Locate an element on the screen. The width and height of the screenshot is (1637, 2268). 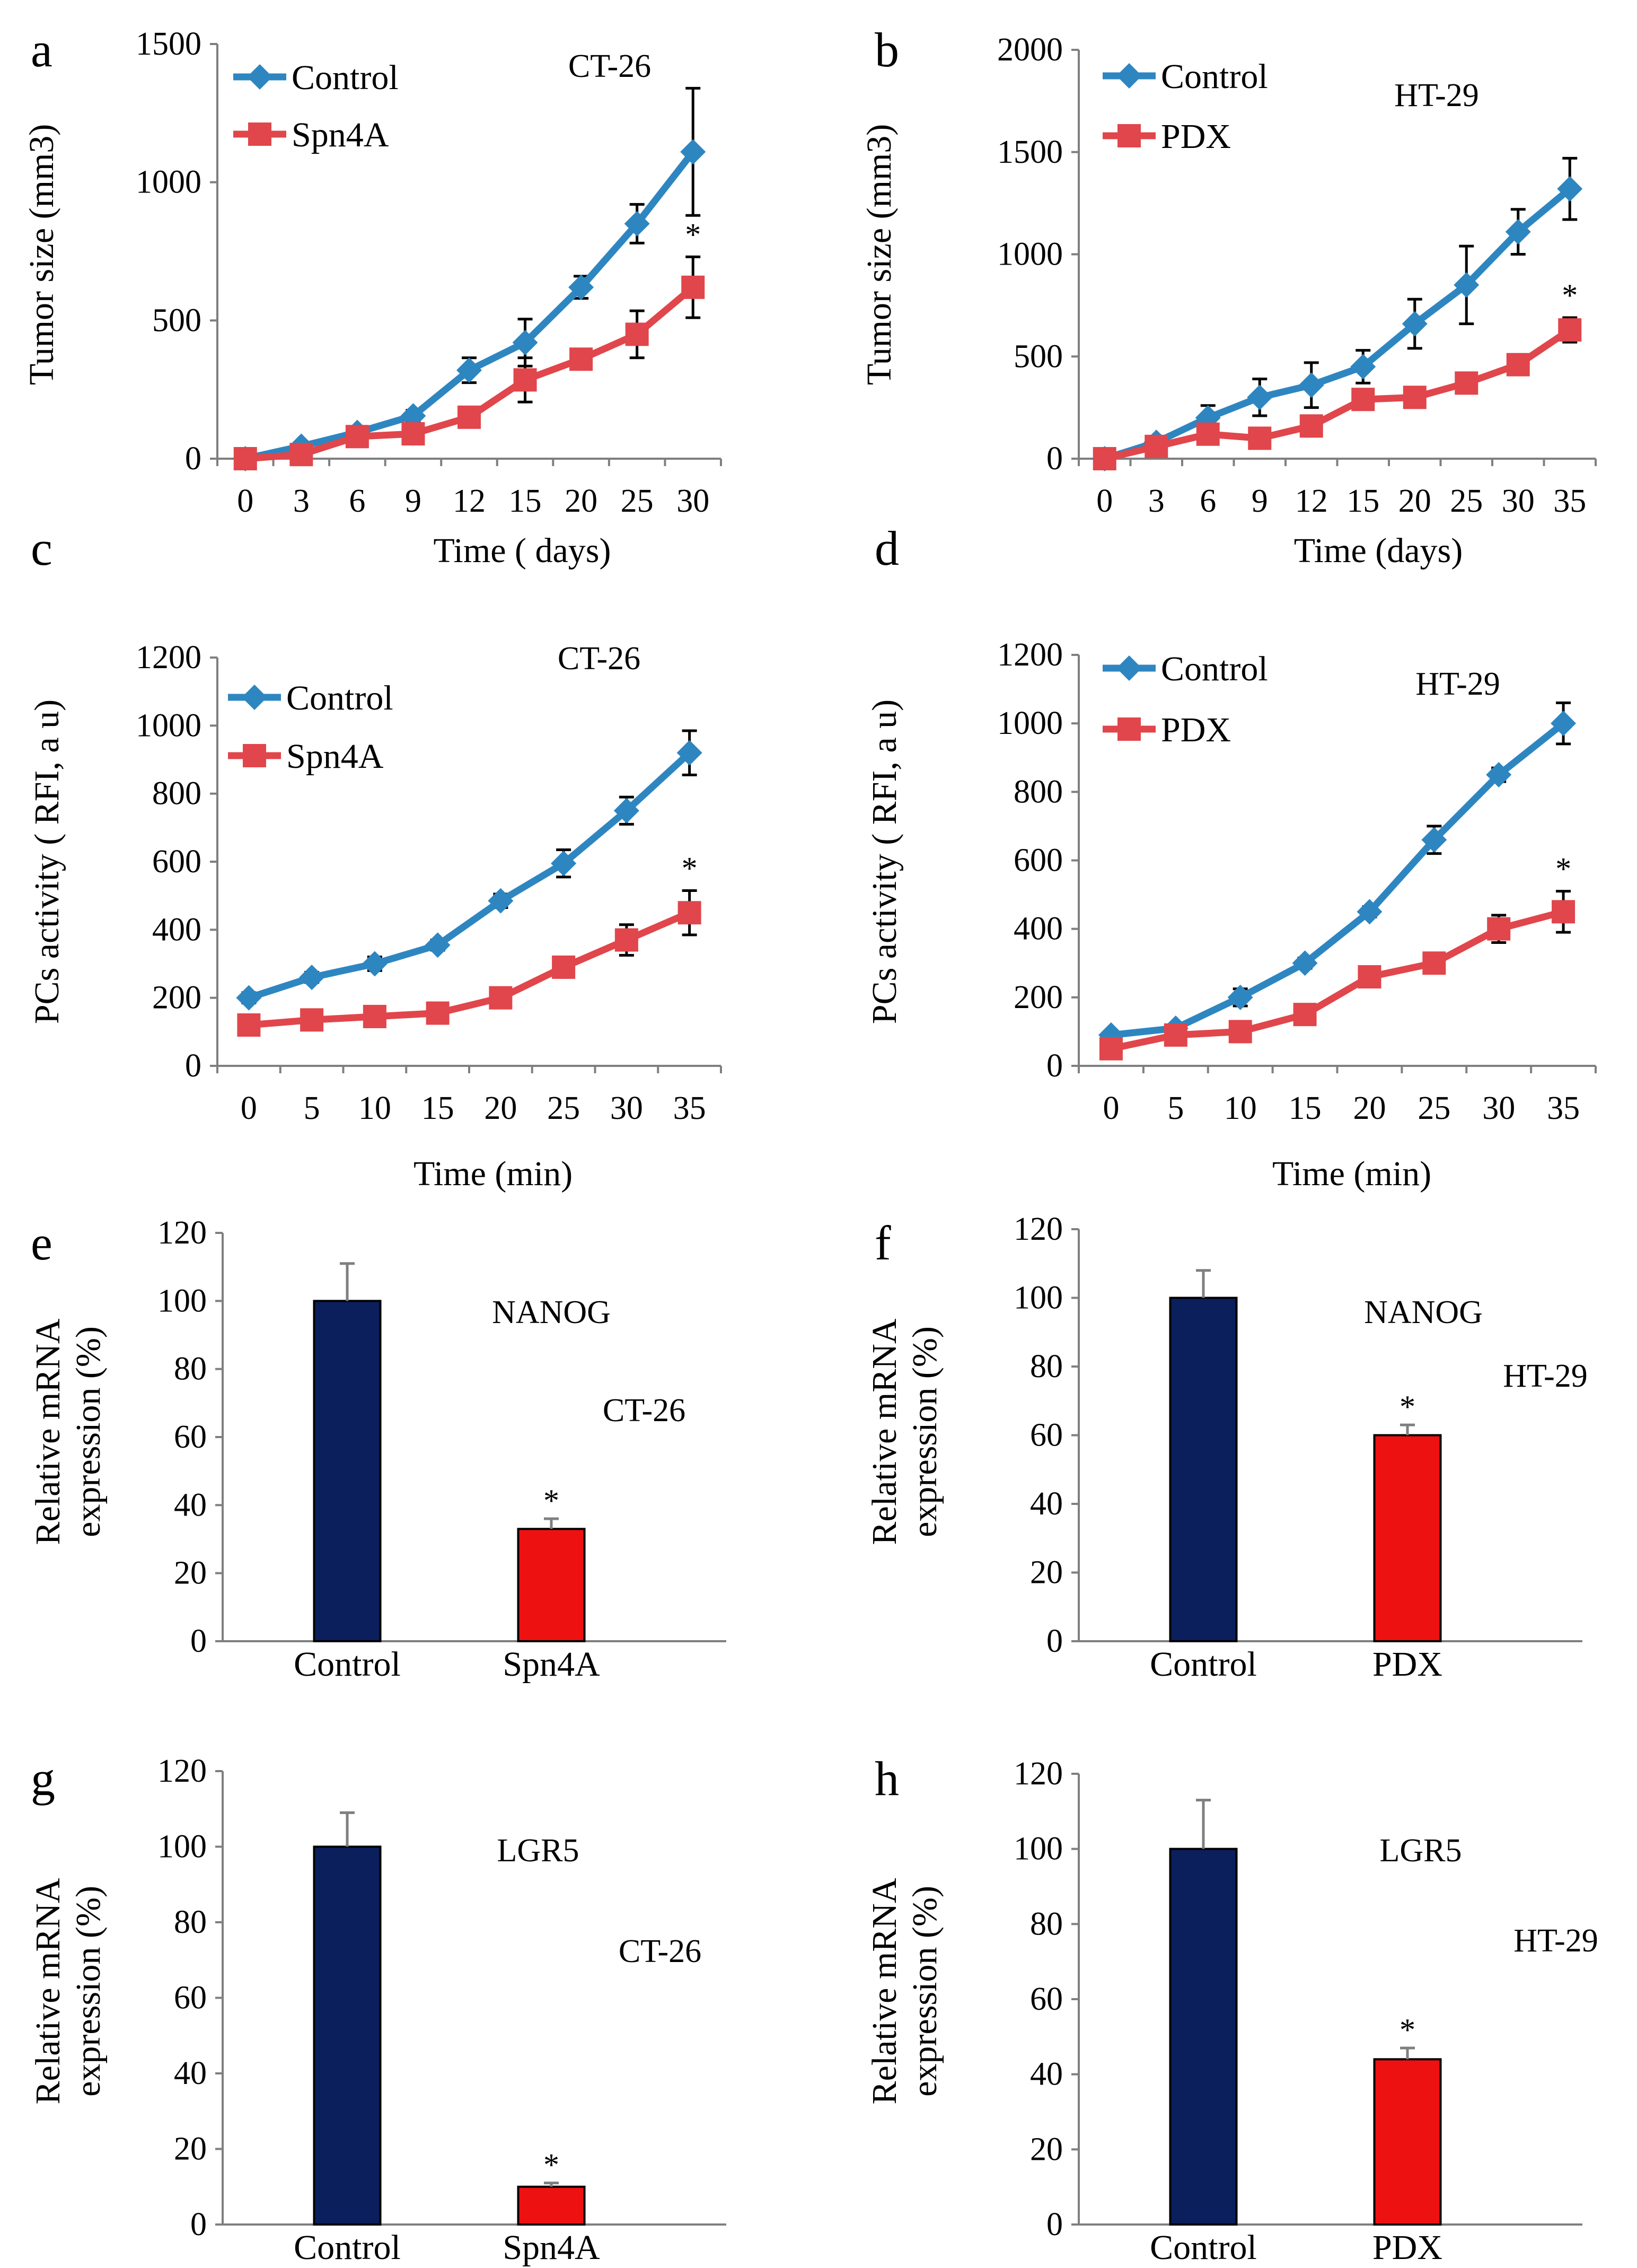
series-line is located at coordinates (1338, 394).